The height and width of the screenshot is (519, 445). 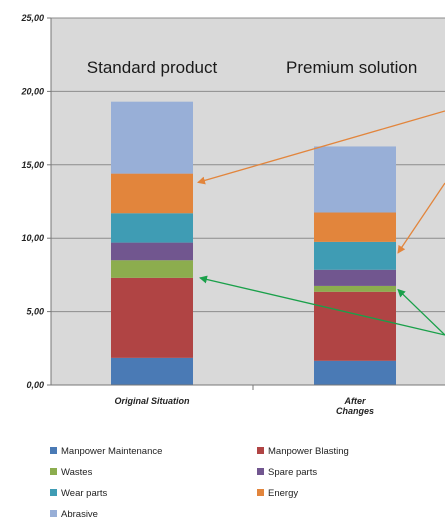 I want to click on y-tick-label: 20,00, so click(x=32, y=91).